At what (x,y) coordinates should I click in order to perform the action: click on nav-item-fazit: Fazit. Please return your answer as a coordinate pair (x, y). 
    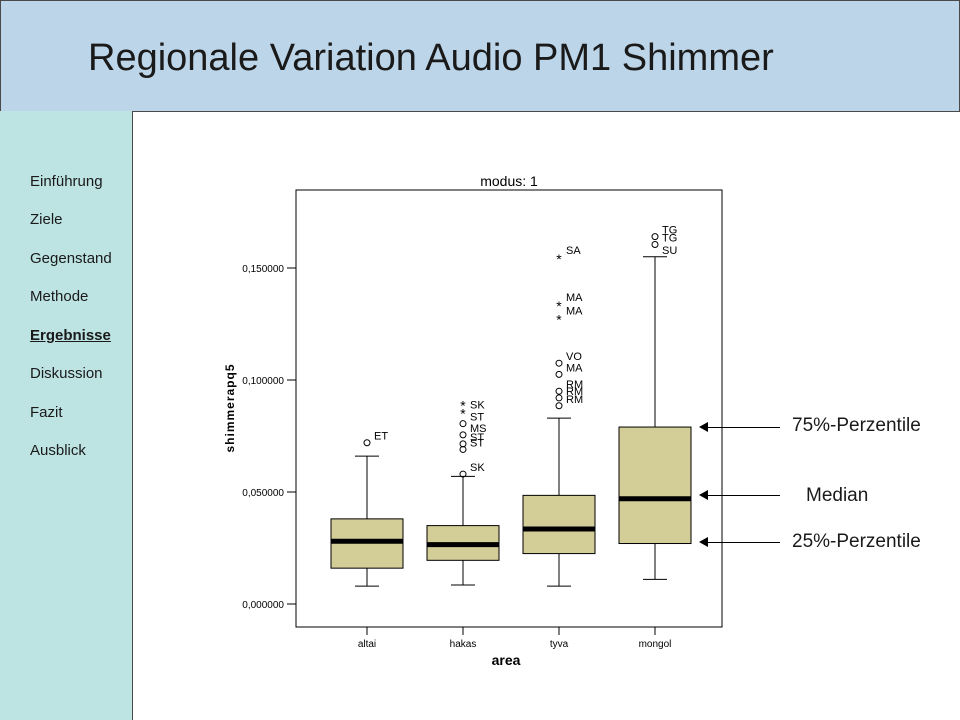
    Looking at the image, I should click on (46, 412).